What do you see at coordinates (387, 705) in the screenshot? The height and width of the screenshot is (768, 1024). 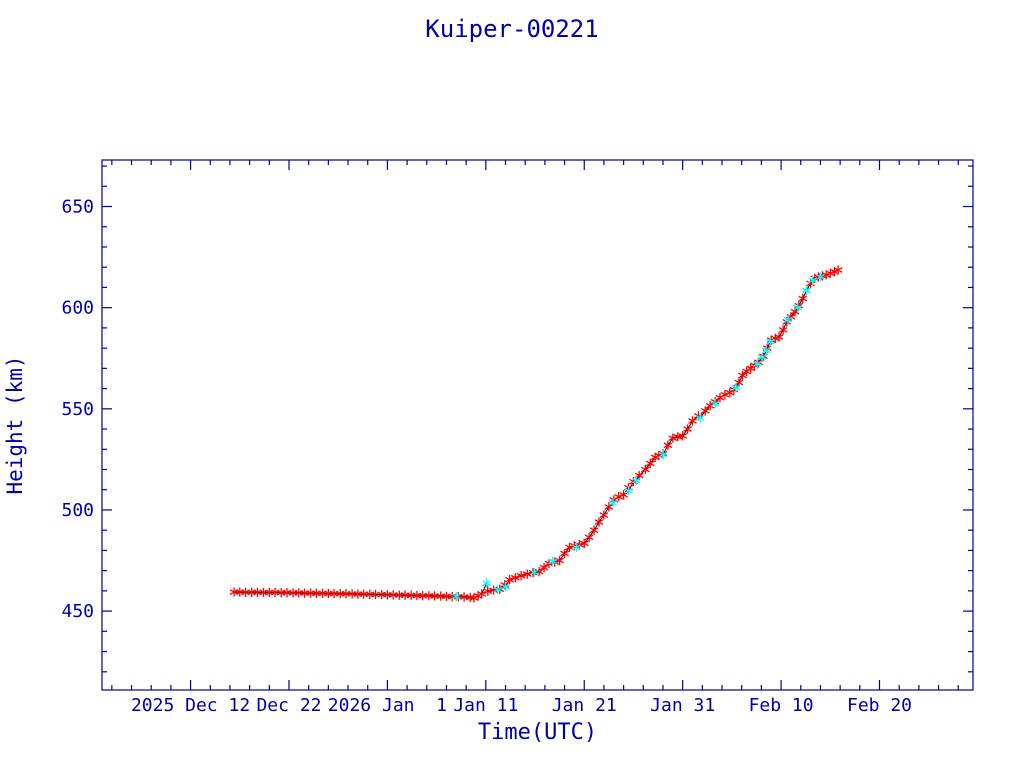 I see `x-tick-label: 2026 Jan 1` at bounding box center [387, 705].